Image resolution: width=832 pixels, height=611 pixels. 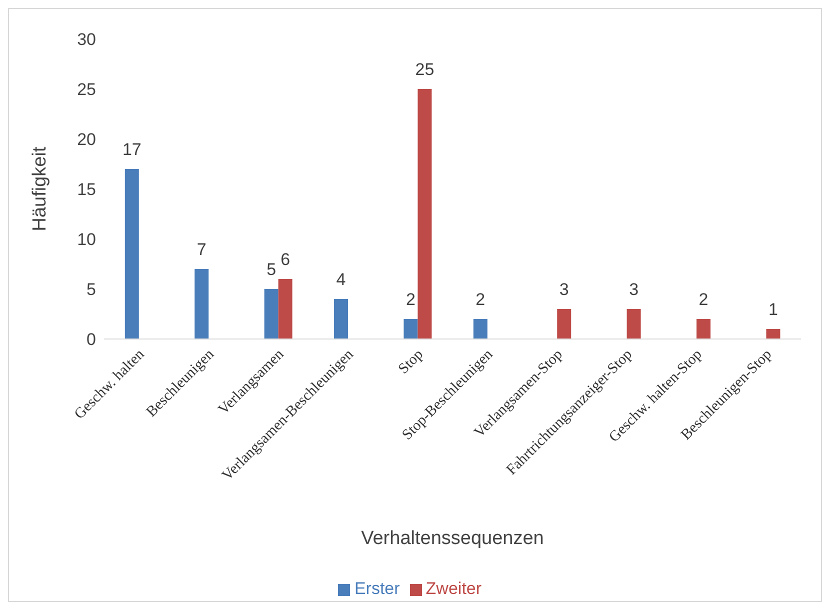 What do you see at coordinates (86, 40) in the screenshot?
I see `y-tick-label: 30` at bounding box center [86, 40].